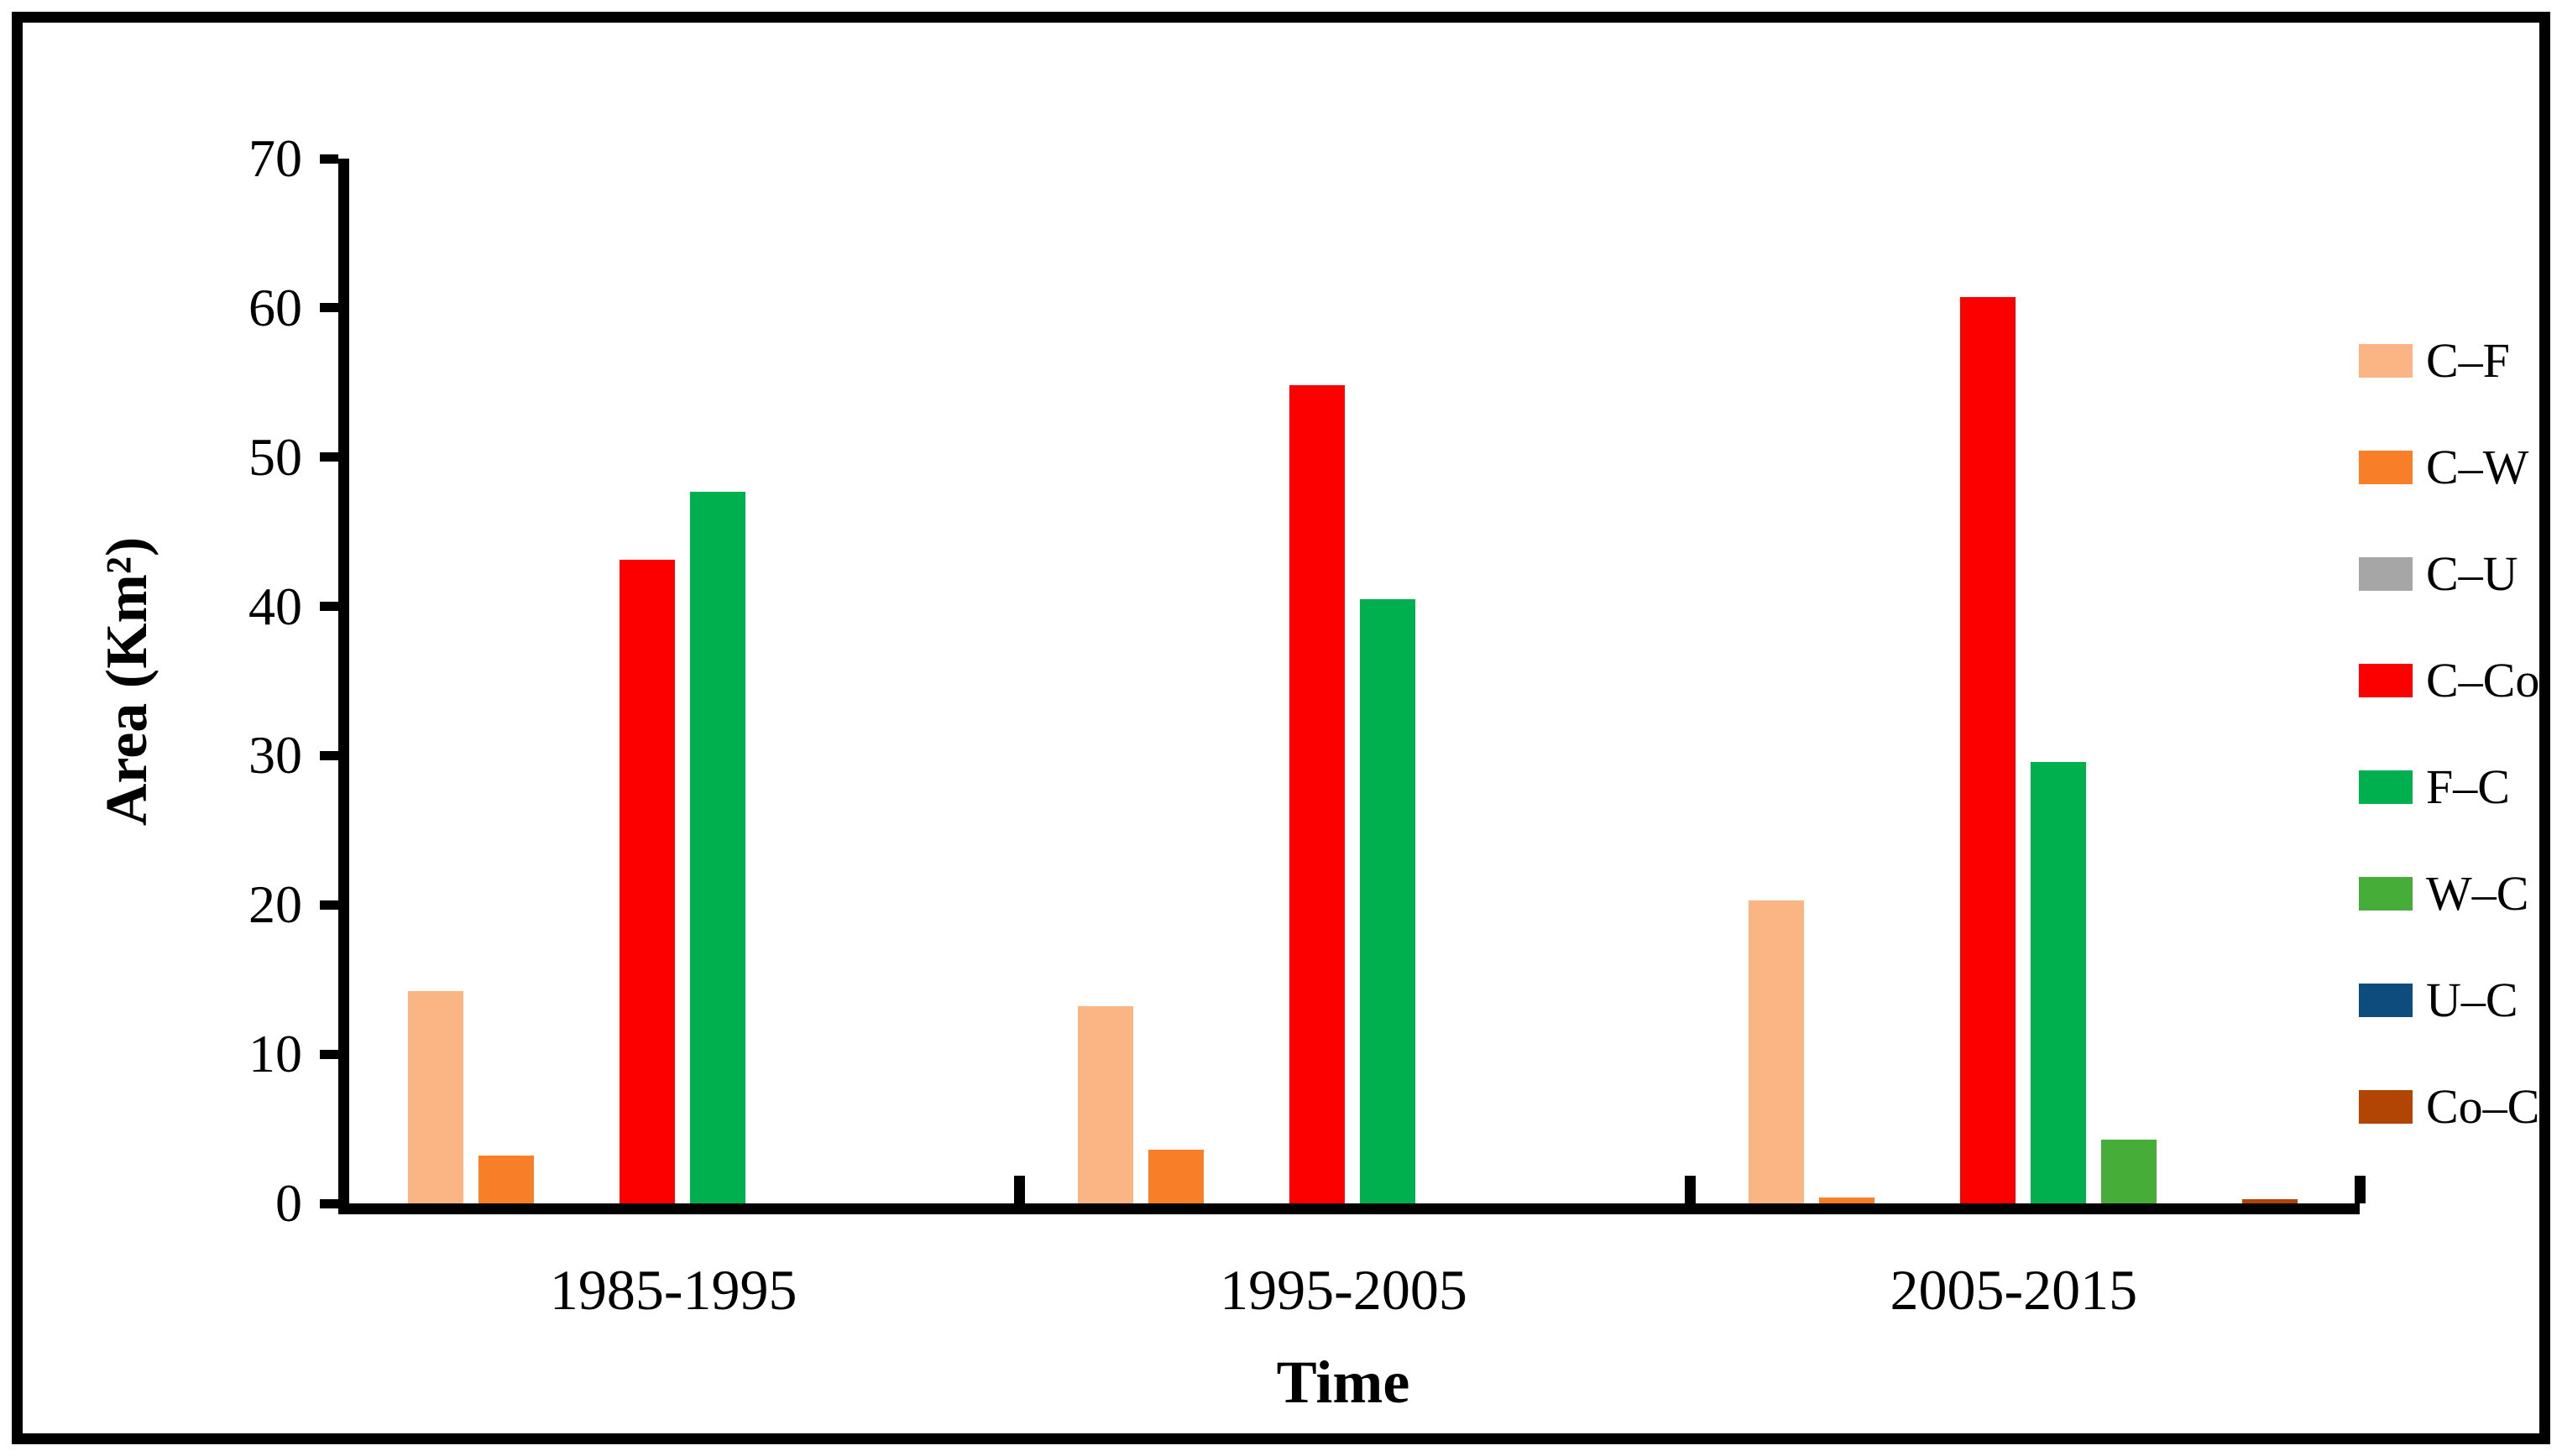  What do you see at coordinates (1343, 1382) in the screenshot?
I see `x-axis-title: Time` at bounding box center [1343, 1382].